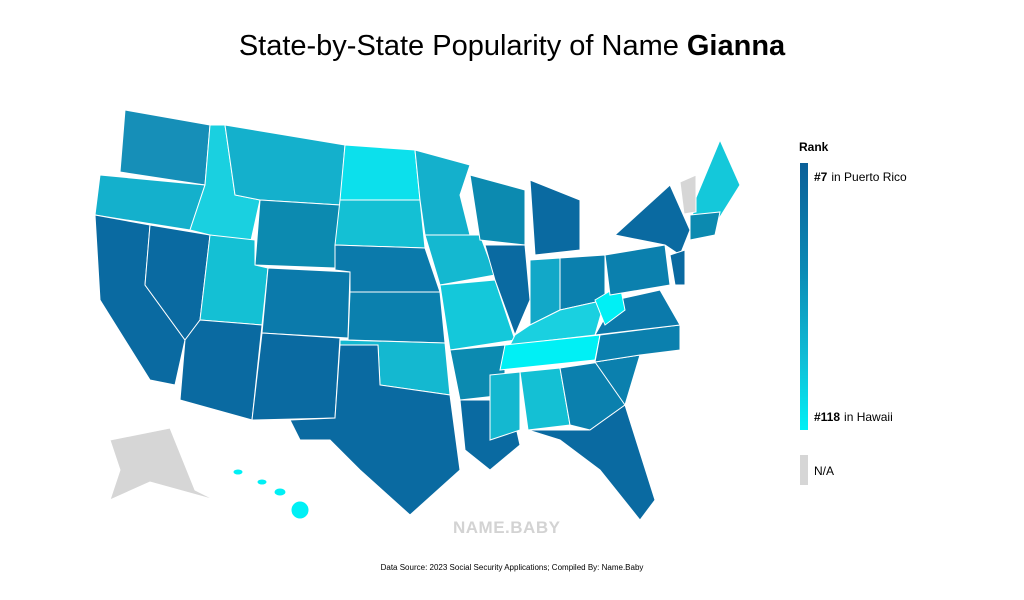  I want to click on legend-na-swatch, so click(804, 470).